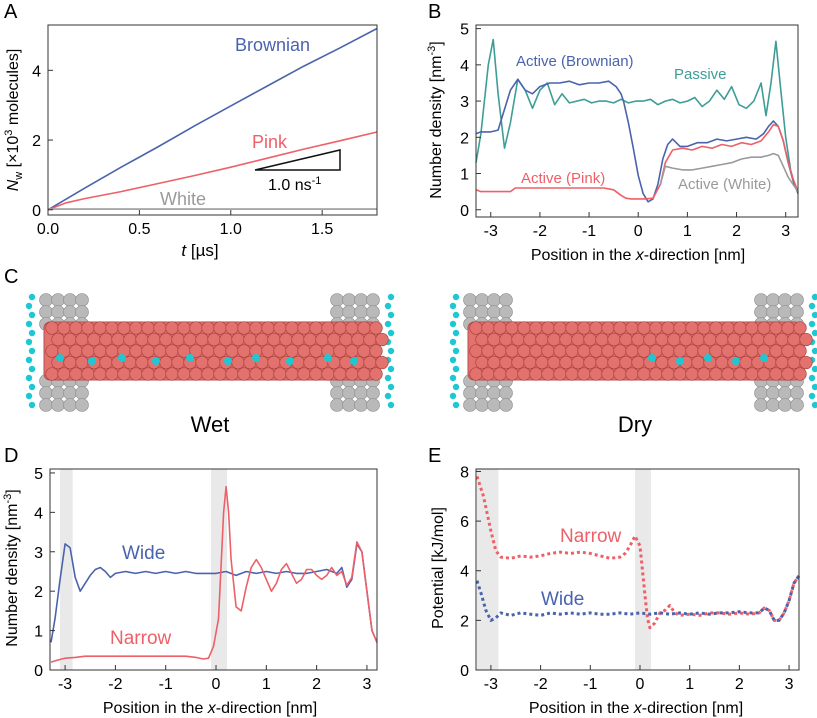  Describe the element at coordinates (464, 572) in the screenshot. I see `panel-e-ytick-label: 4` at that location.